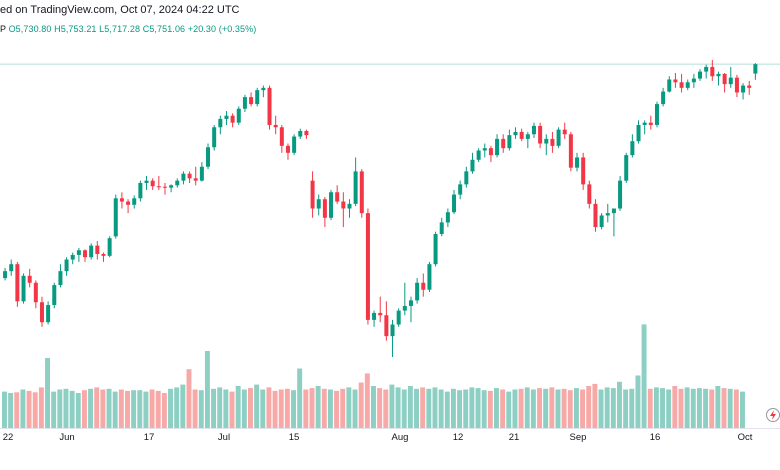 The image size is (780, 470). I want to click on x-tick-label: 17, so click(149, 437).